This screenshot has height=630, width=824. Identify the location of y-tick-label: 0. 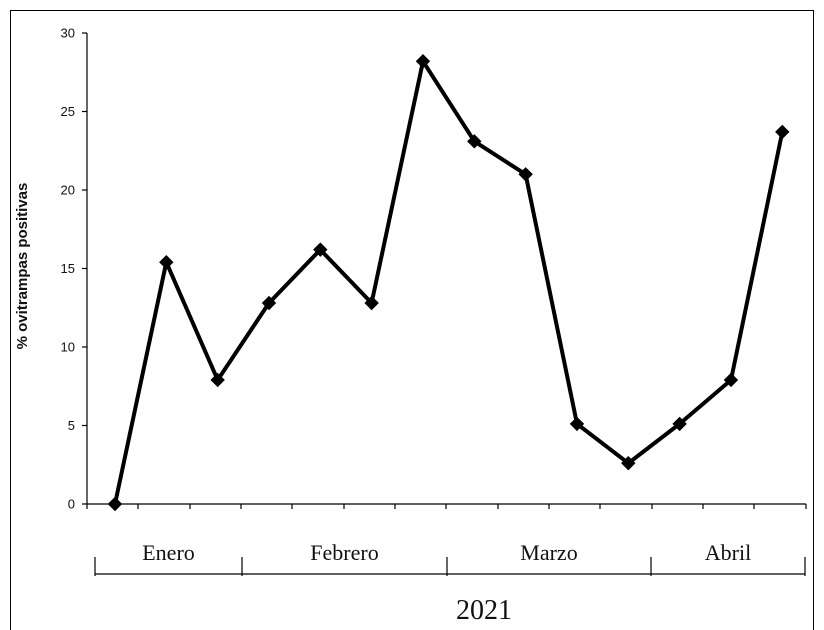
(71, 504).